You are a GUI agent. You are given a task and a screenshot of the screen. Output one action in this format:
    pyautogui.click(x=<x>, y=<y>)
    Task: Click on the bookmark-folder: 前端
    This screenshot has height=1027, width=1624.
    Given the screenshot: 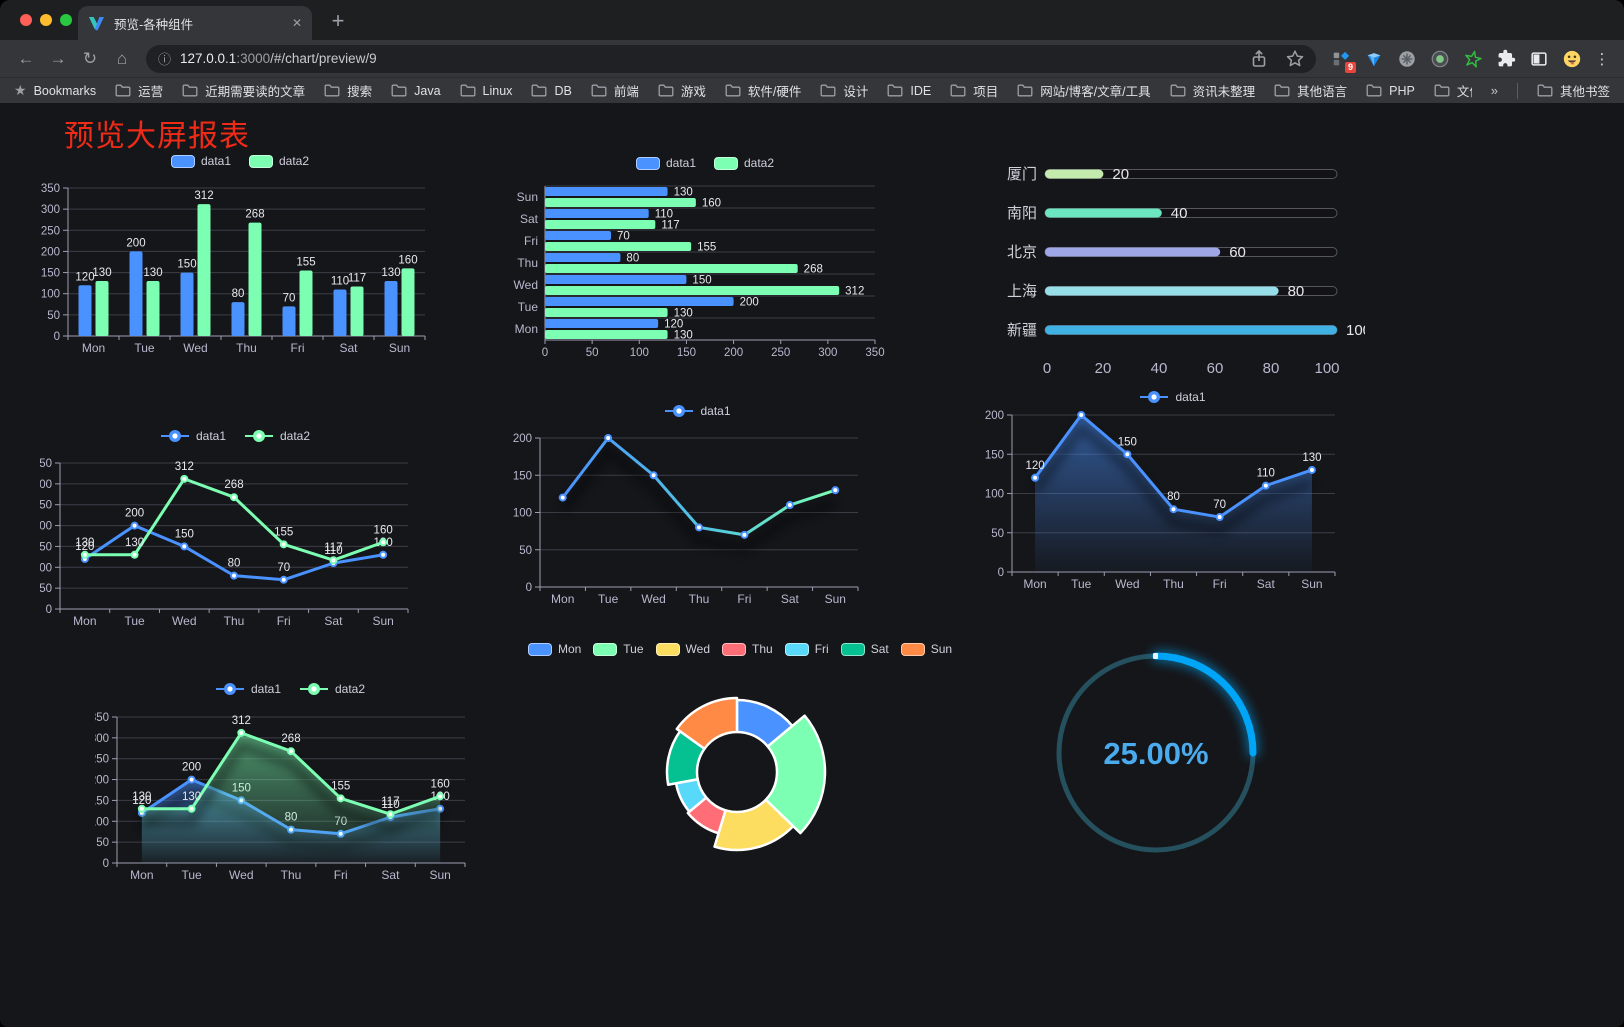 What is the action you would take?
    pyautogui.click(x=615, y=90)
    